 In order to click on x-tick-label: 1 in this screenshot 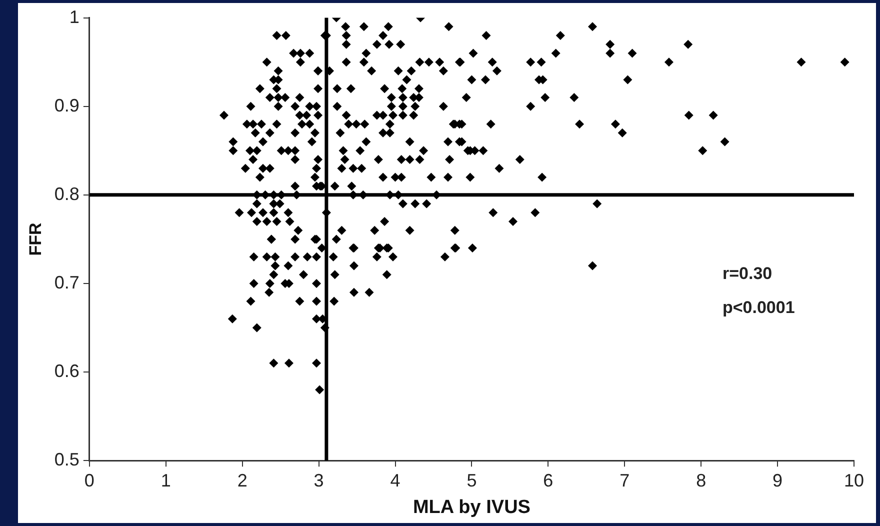, I will do `click(165, 480)`.